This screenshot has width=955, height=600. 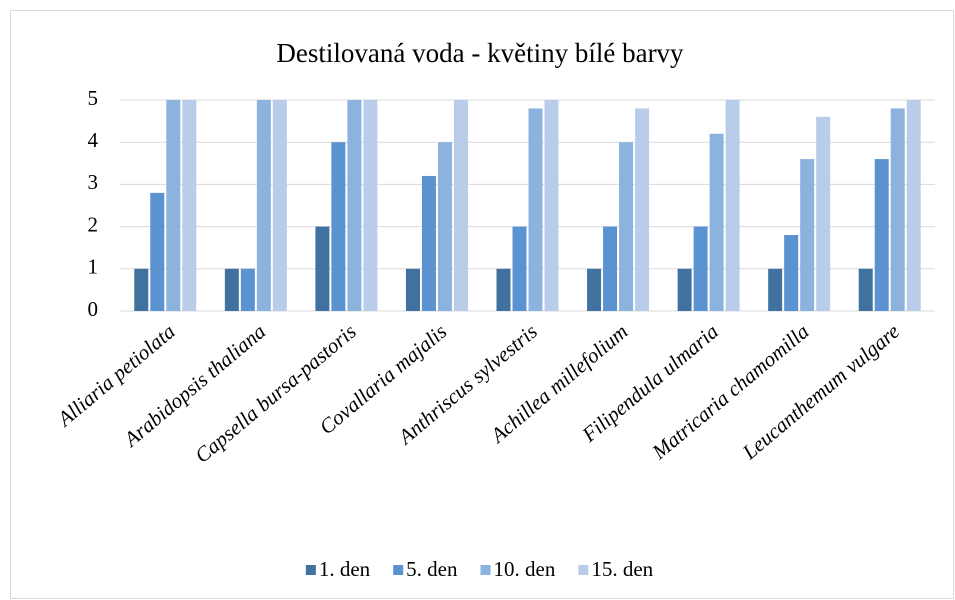 What do you see at coordinates (93, 182) in the screenshot?
I see `y-tick-label: 3` at bounding box center [93, 182].